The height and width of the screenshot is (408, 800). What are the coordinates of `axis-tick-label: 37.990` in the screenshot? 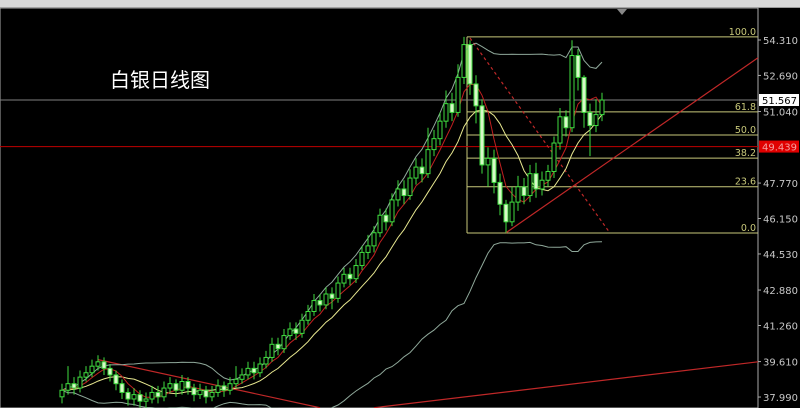 It's located at (780, 398).